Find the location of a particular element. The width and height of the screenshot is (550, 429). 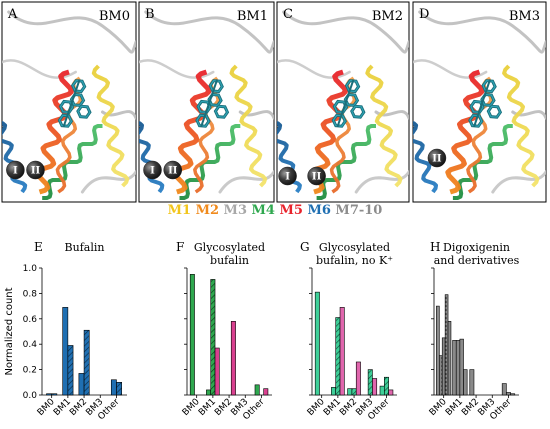

chart-title-line: Digoxigenin is located at coordinates (476, 247).